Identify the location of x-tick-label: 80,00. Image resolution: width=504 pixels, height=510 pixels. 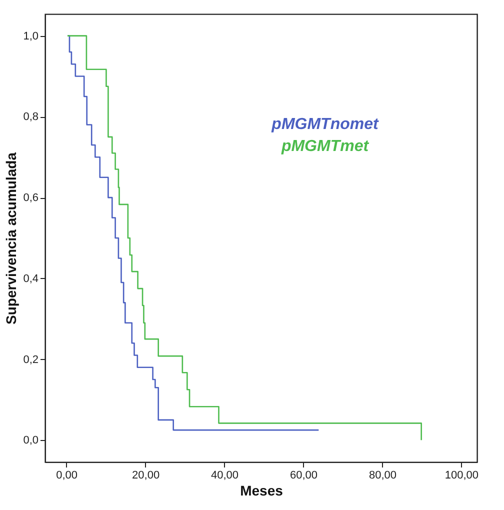
(382, 476).